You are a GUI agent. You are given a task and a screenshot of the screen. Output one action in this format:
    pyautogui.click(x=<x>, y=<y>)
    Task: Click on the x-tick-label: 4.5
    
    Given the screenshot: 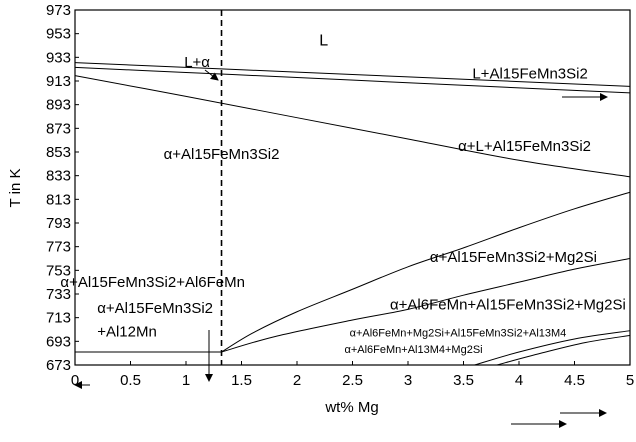 What is the action you would take?
    pyautogui.click(x=574, y=380)
    